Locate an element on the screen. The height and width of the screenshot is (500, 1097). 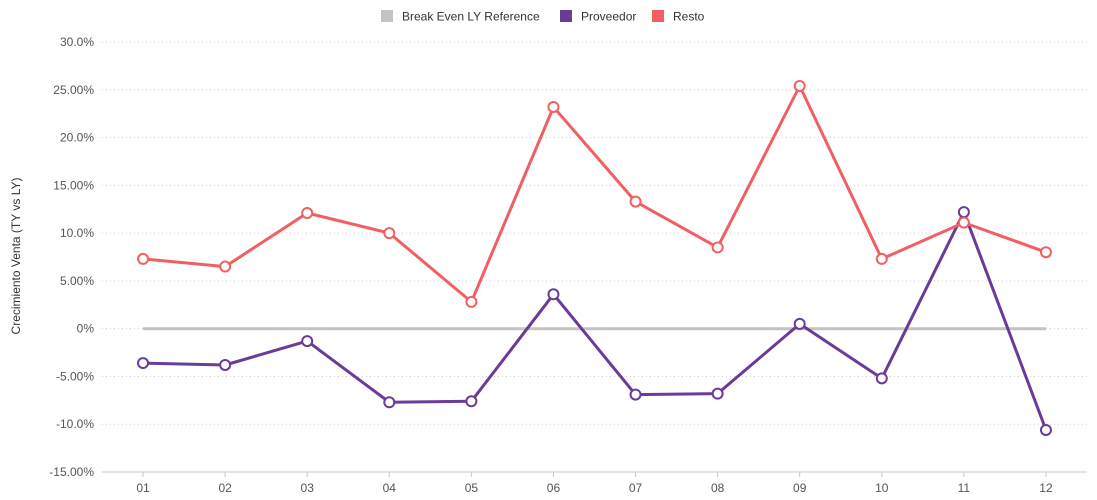
y-tick-label: 15.00% is located at coordinates (73, 185).